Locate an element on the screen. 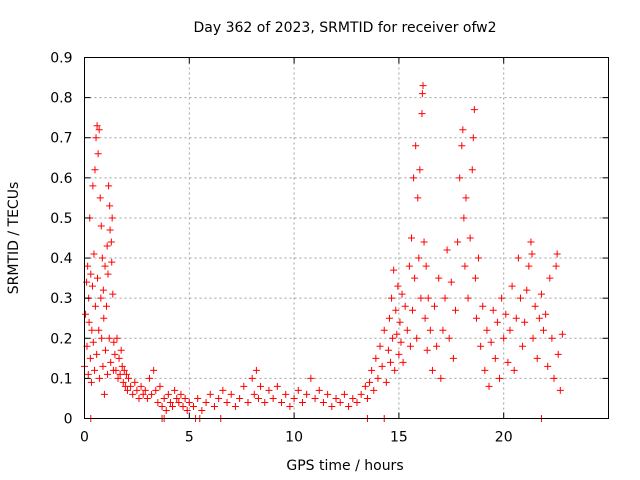  y-axis-title: SRMTID / TECUs is located at coordinates (14, 238).